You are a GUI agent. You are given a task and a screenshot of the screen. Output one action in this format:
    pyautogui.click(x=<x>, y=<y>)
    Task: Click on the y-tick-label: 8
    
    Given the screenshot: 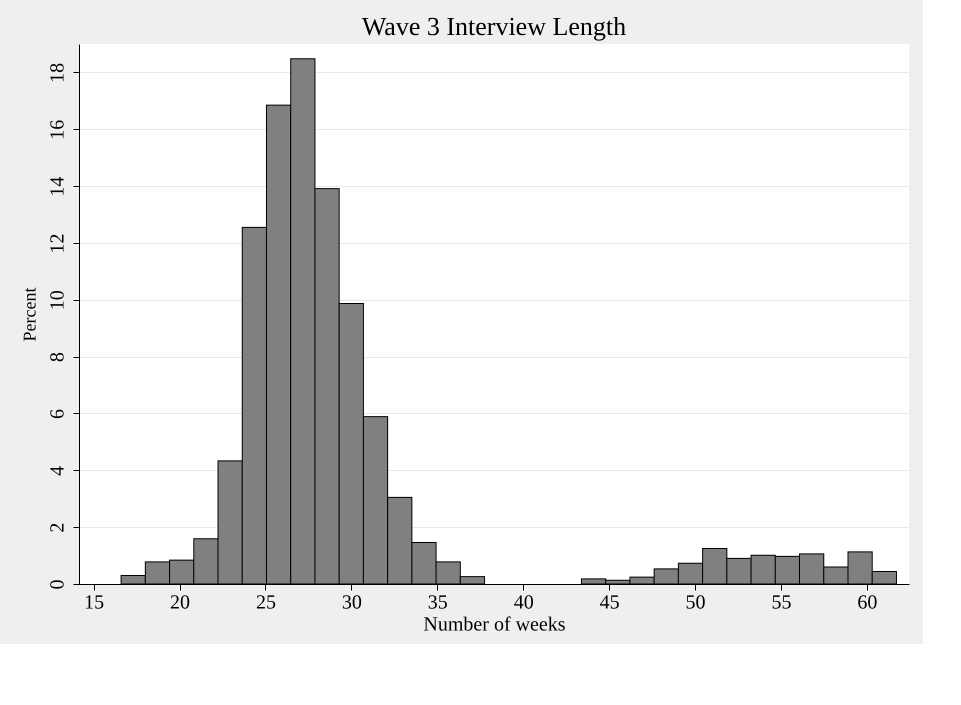 What is the action you would take?
    pyautogui.click(x=57, y=357)
    